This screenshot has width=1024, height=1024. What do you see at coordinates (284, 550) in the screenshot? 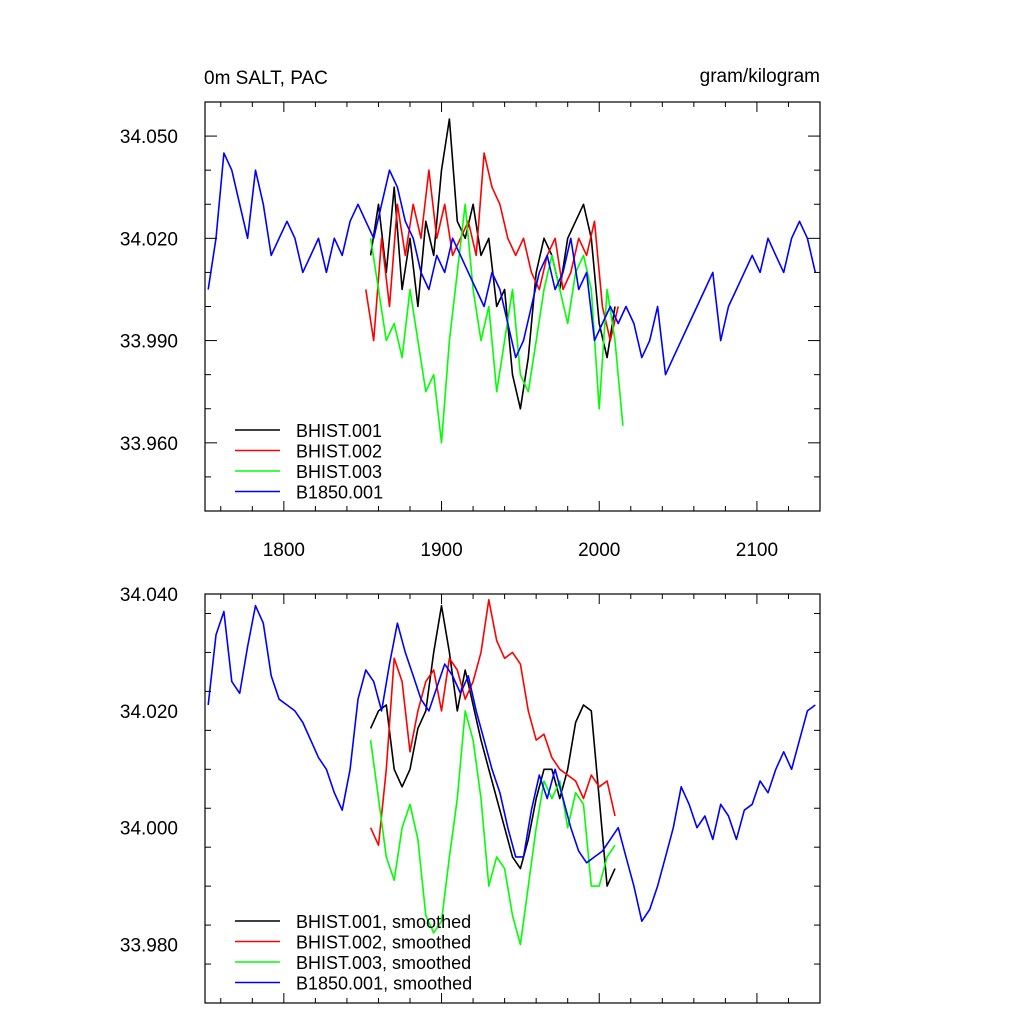
I see `x-tick-label: 1800` at bounding box center [284, 550].